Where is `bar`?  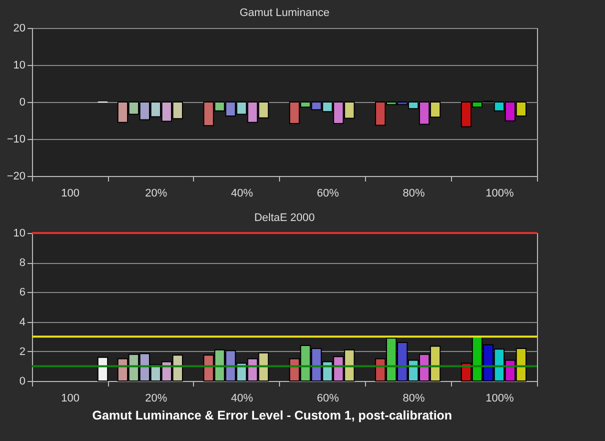
bar is located at coordinates (102, 369).